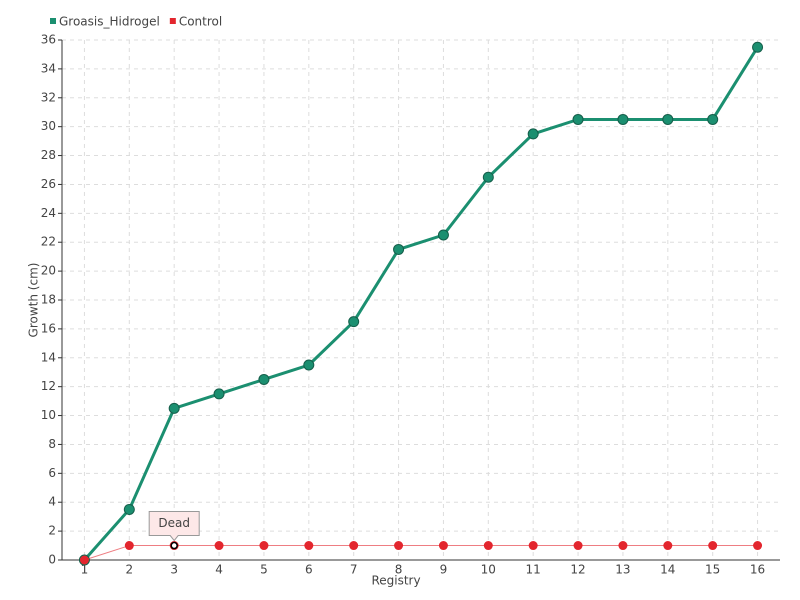 This screenshot has width=800, height=600. Describe the element at coordinates (48, 40) in the screenshot. I see `y-tick-label: 36` at that location.